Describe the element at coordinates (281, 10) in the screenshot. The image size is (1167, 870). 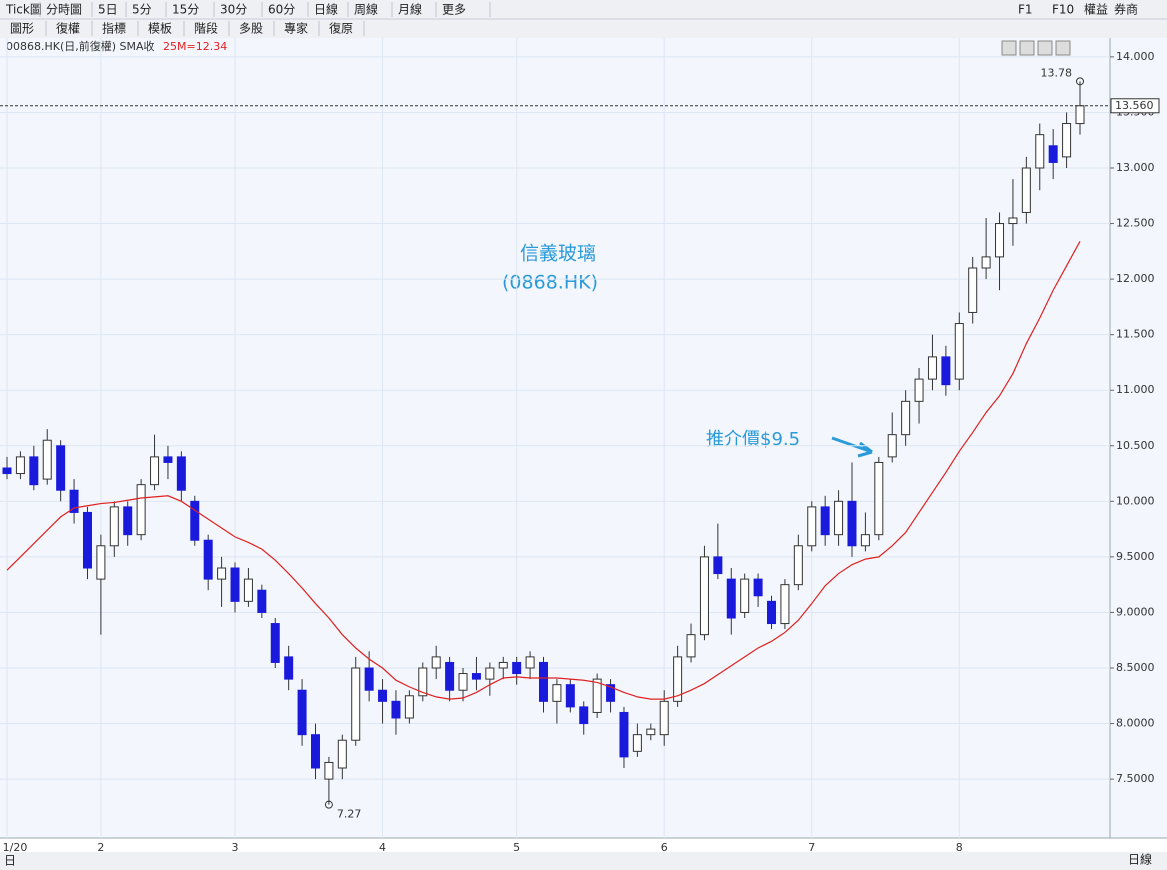
I see `toolbar-button: 60分` at that location.